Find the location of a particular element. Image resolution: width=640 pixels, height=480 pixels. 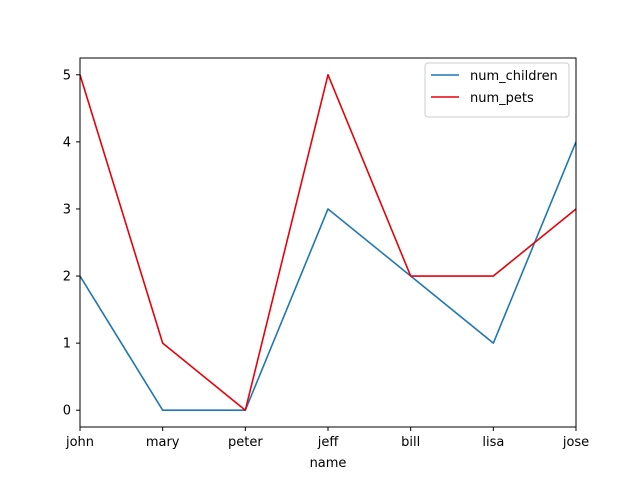

x-tick-label: lisa is located at coordinates (493, 442).